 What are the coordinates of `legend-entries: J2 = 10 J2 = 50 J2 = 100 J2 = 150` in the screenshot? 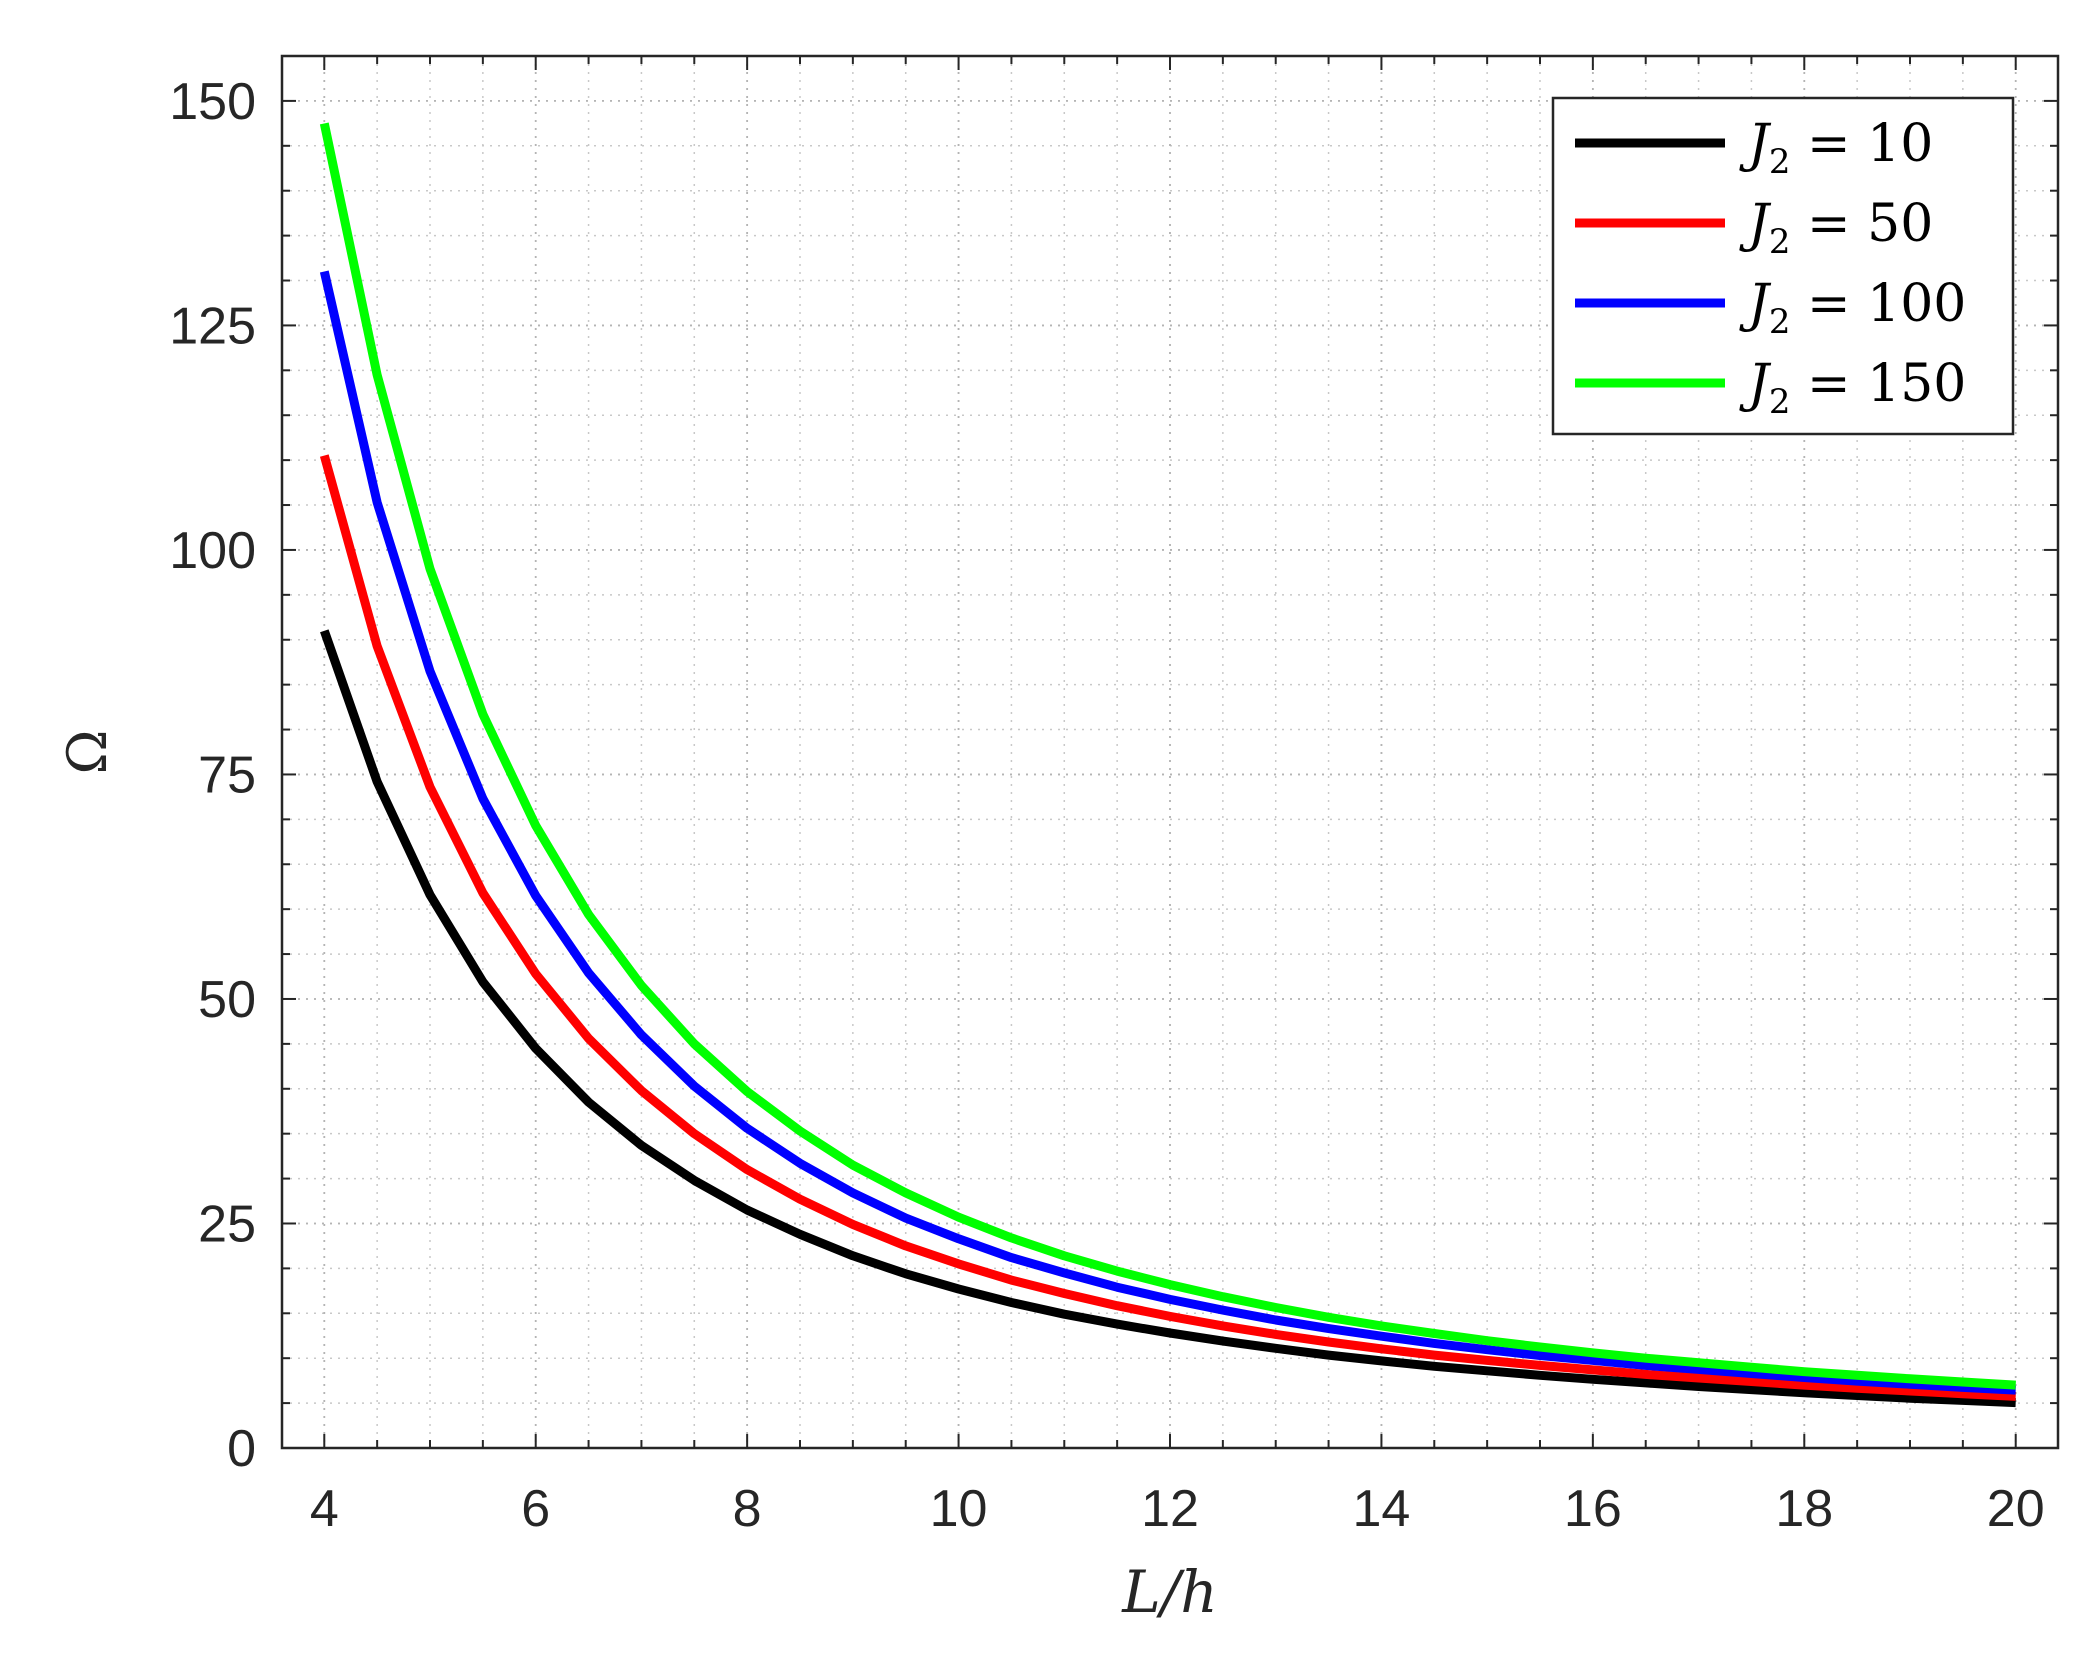 It's located at (1770, 268).